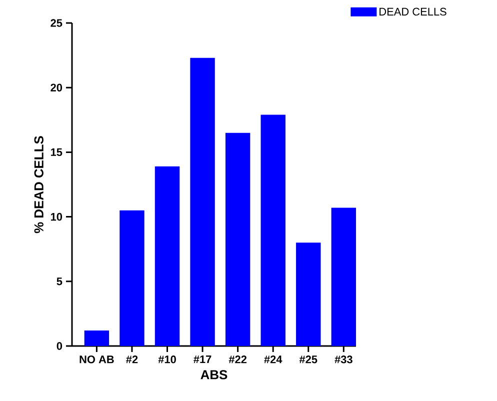  What do you see at coordinates (214, 375) in the screenshot?
I see `x-axis-title: ABS` at bounding box center [214, 375].